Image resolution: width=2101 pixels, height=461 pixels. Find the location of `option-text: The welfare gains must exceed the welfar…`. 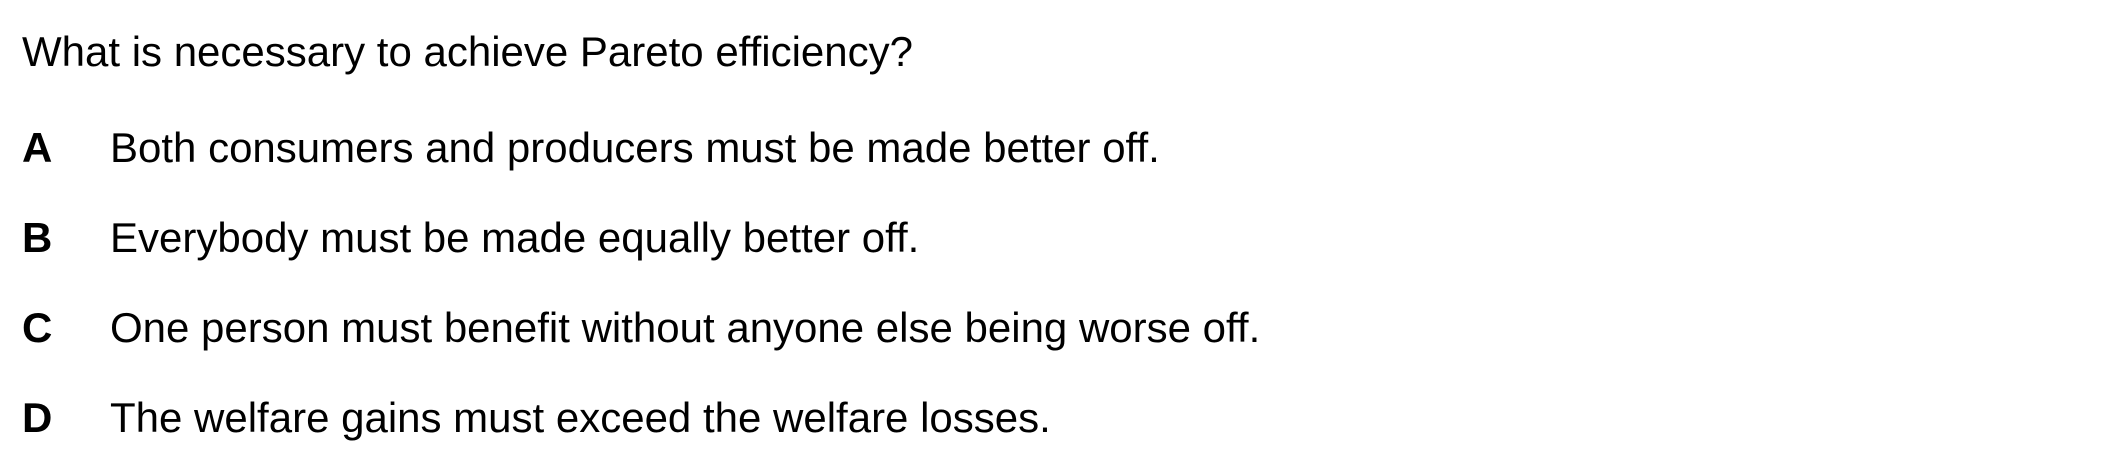

option-text: The welfare gains must exceed the welfar… is located at coordinates (580, 417).